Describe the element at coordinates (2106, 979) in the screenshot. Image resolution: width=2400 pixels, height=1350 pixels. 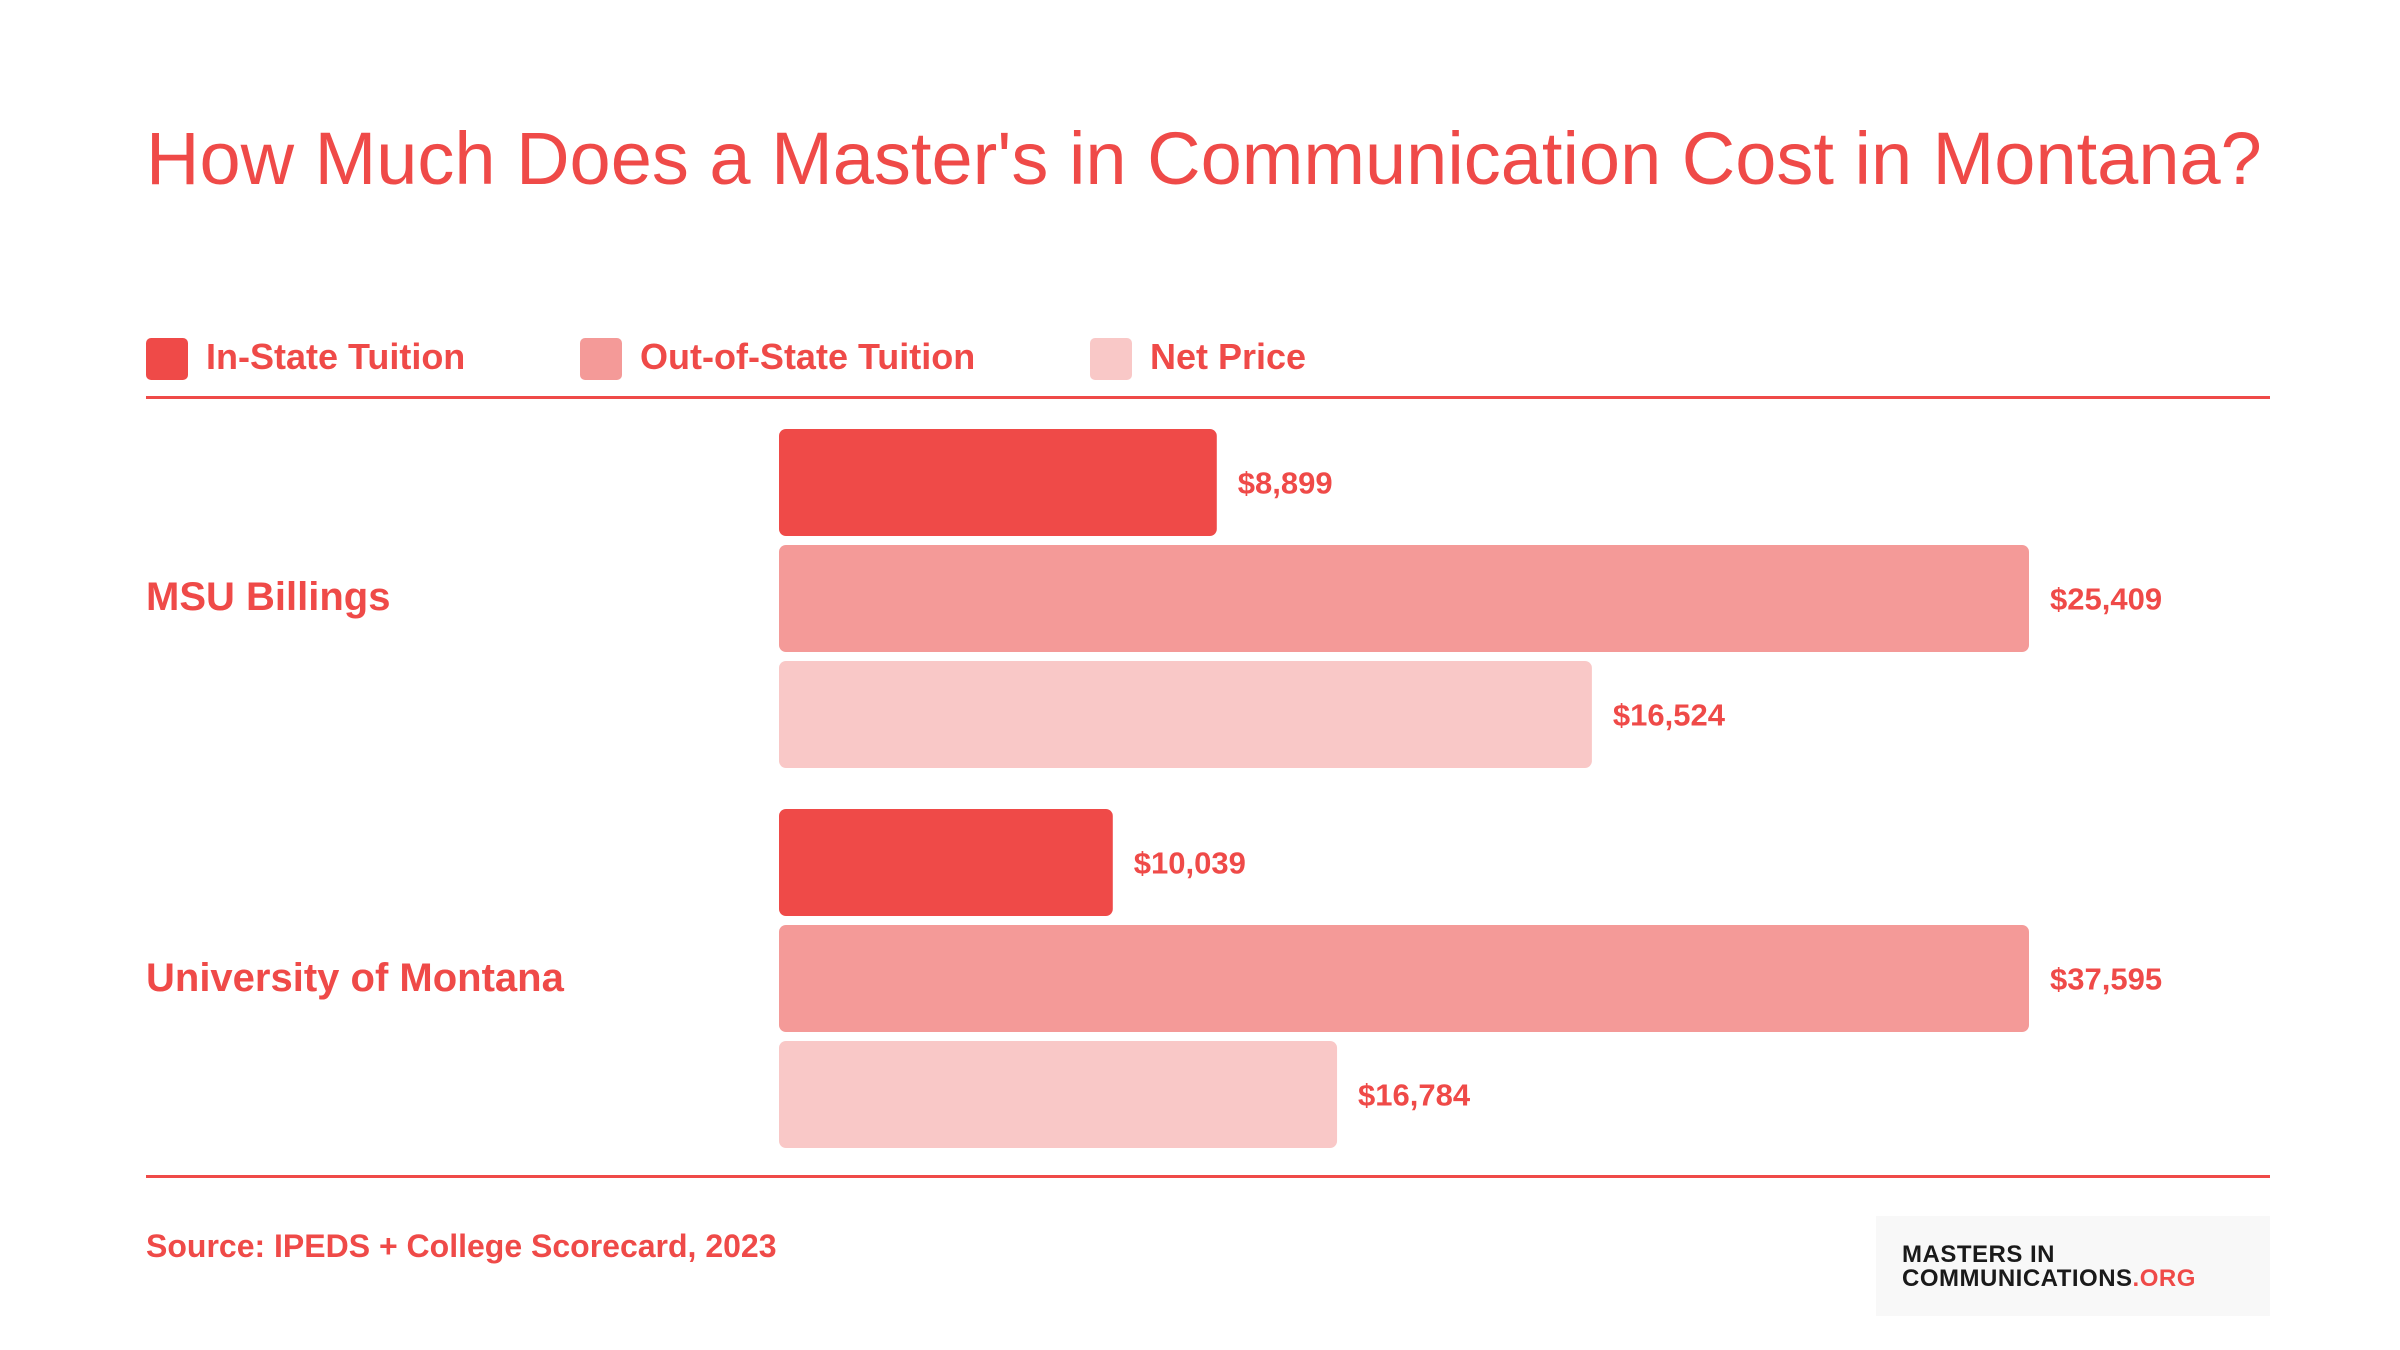
I see `value-label-university-of-montana-out-of-state: $37,595` at that location.